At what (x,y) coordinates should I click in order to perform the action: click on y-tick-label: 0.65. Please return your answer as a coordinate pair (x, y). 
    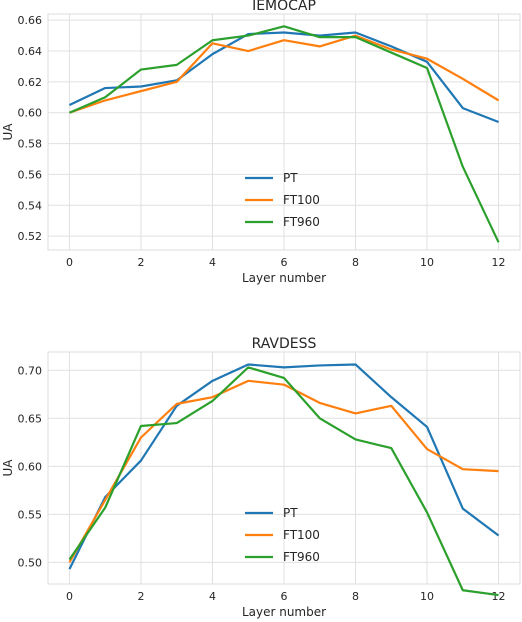
    Looking at the image, I should click on (30, 418).